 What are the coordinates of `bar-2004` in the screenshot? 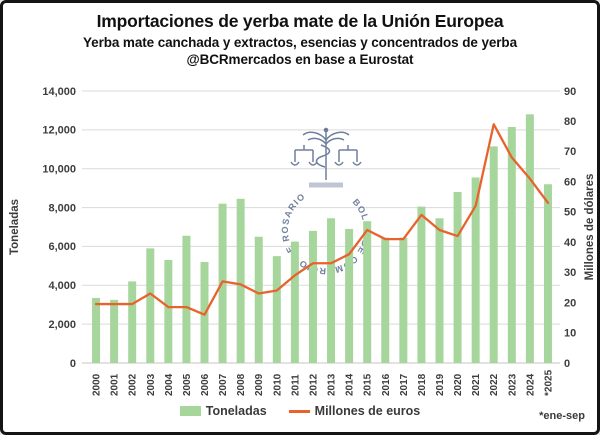 It's located at (168, 311).